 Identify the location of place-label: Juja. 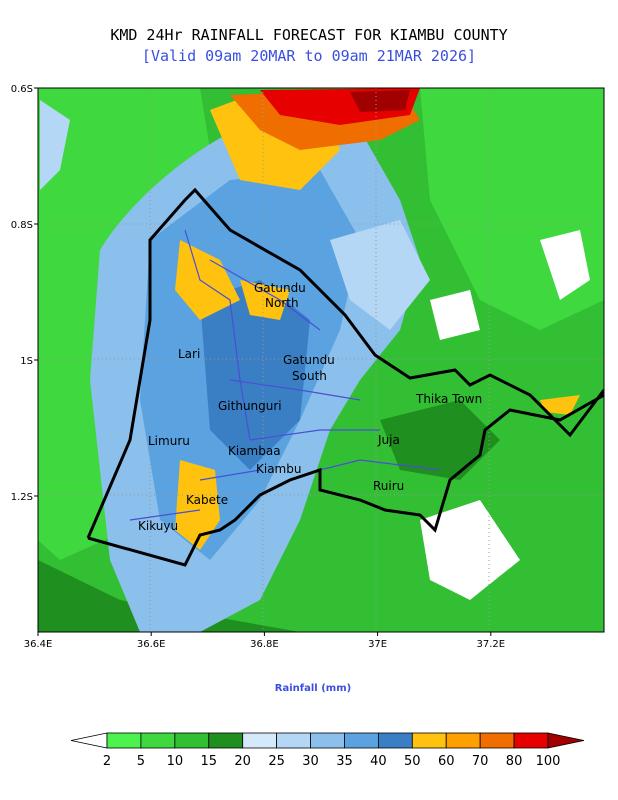
(388, 440).